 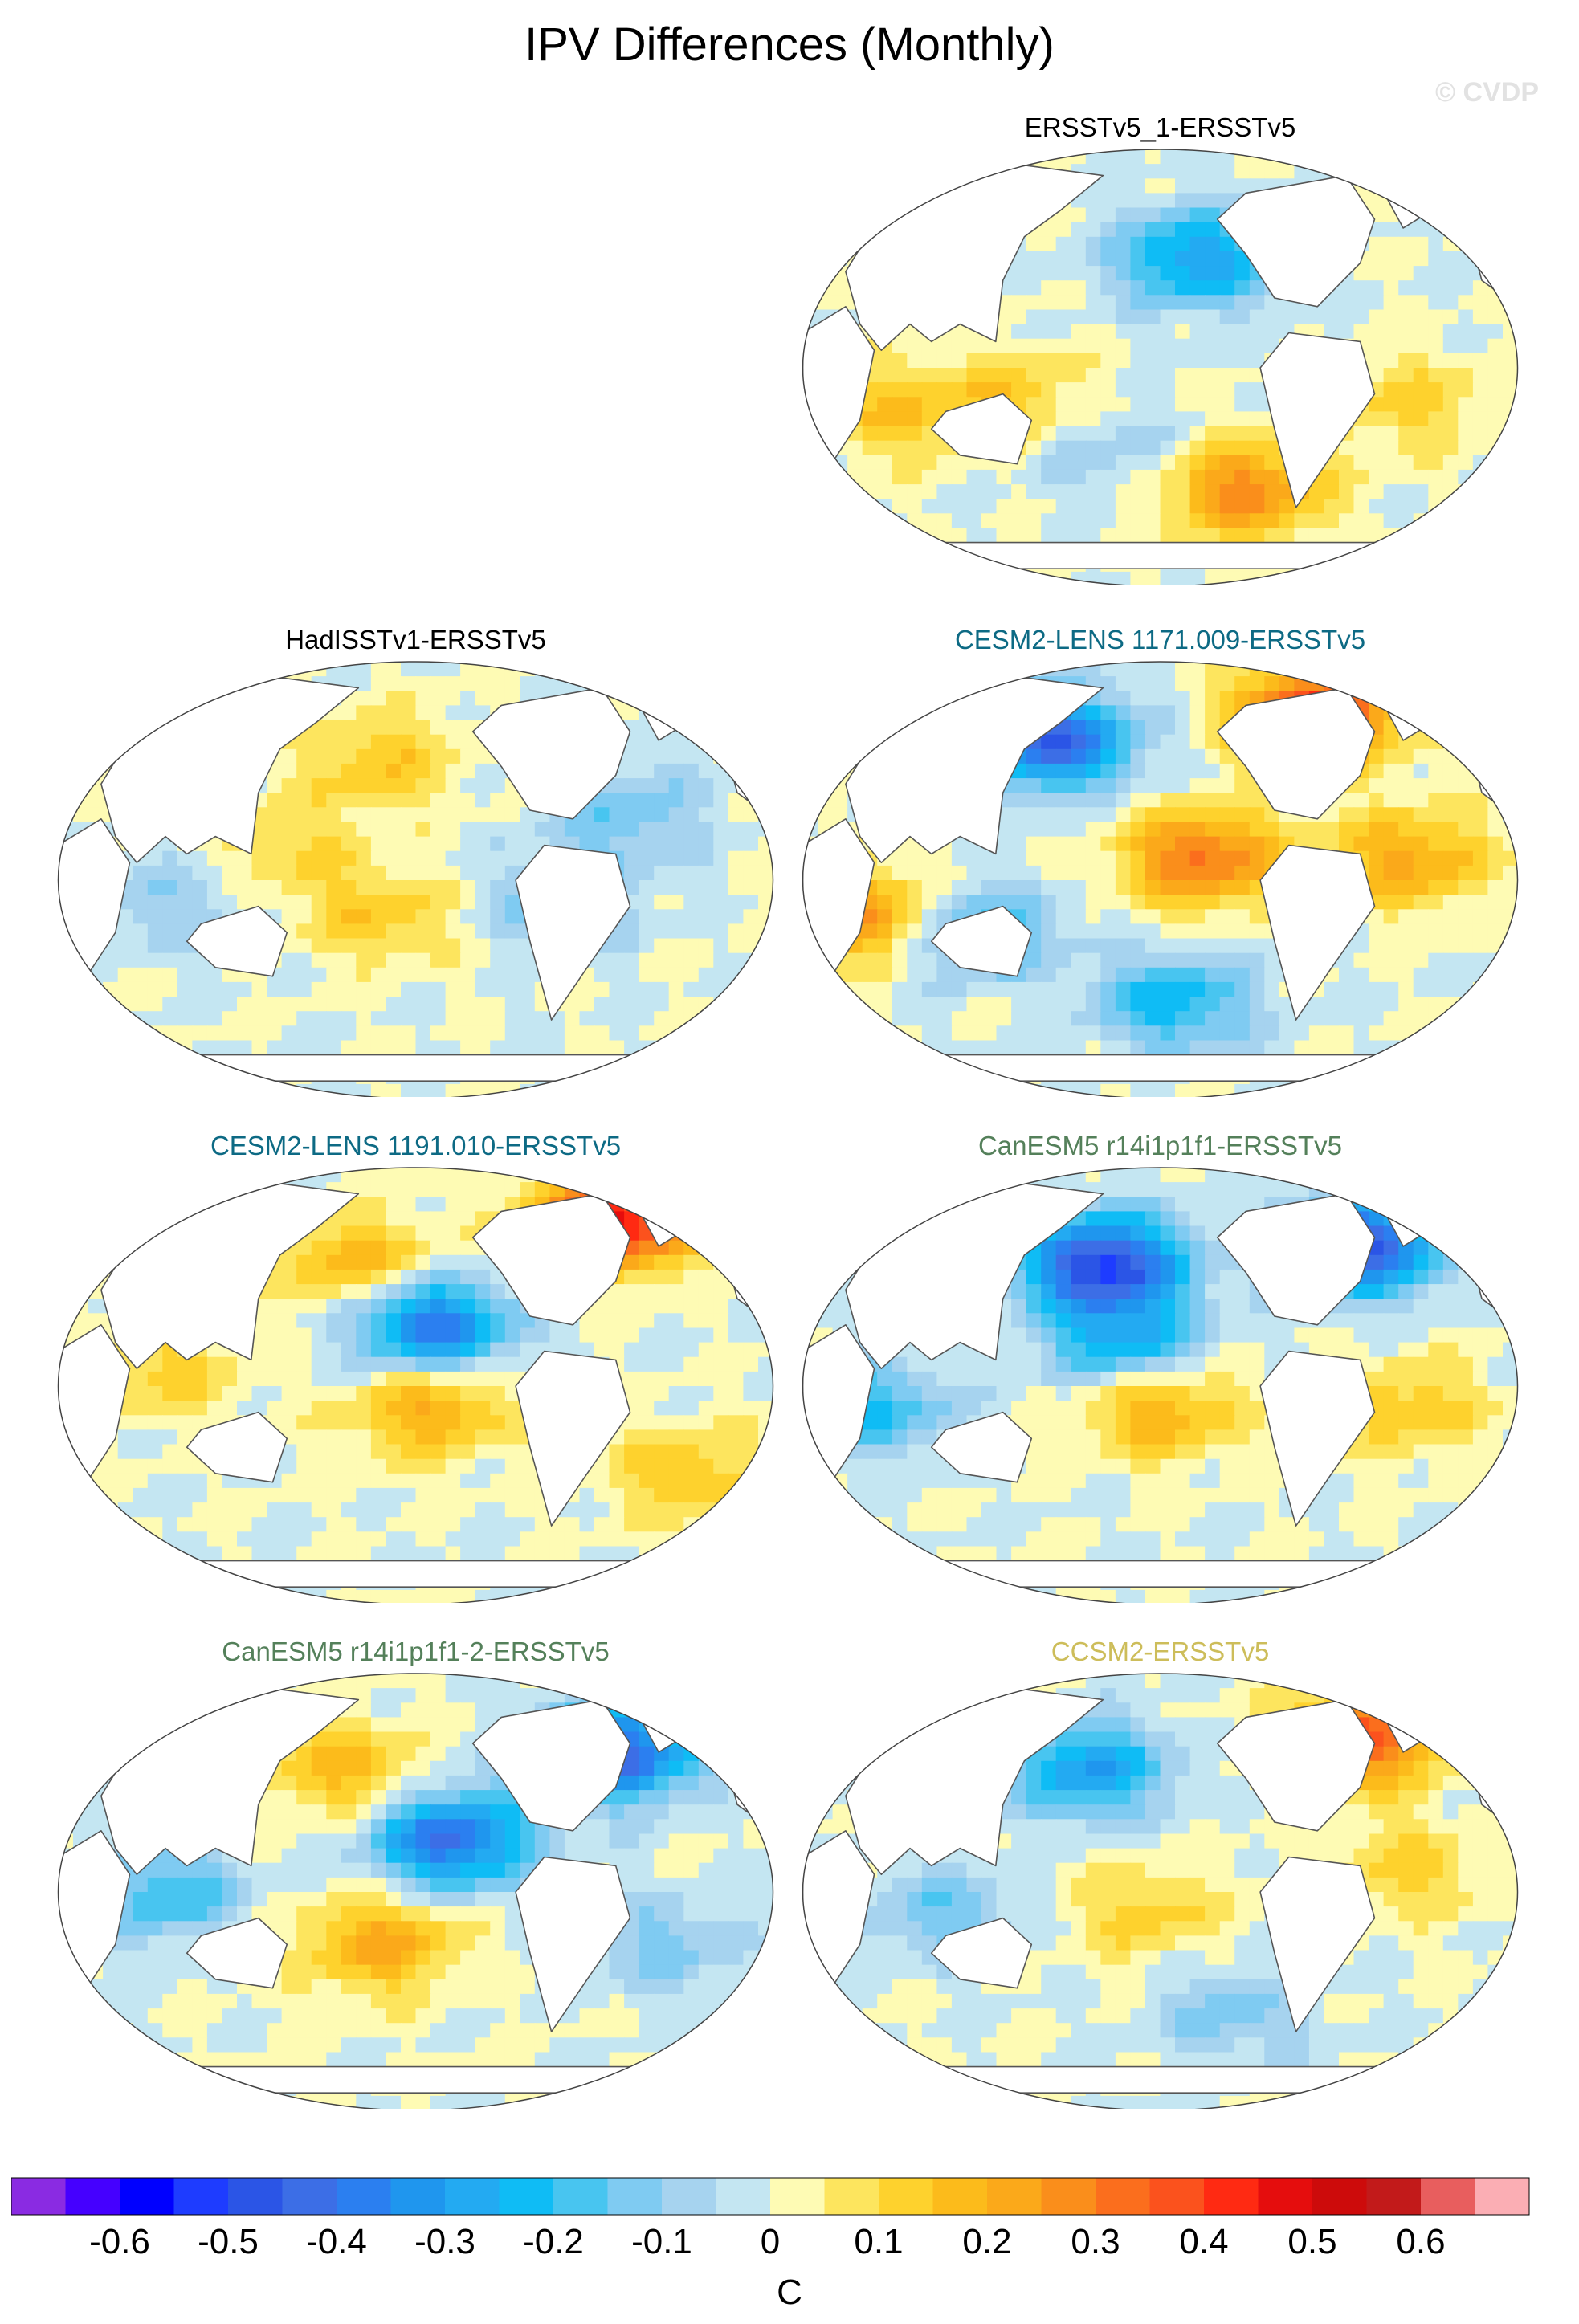 I want to click on panel-title: CESM2-LENS 1171.009-ERSSTv5, so click(x=1160, y=639).